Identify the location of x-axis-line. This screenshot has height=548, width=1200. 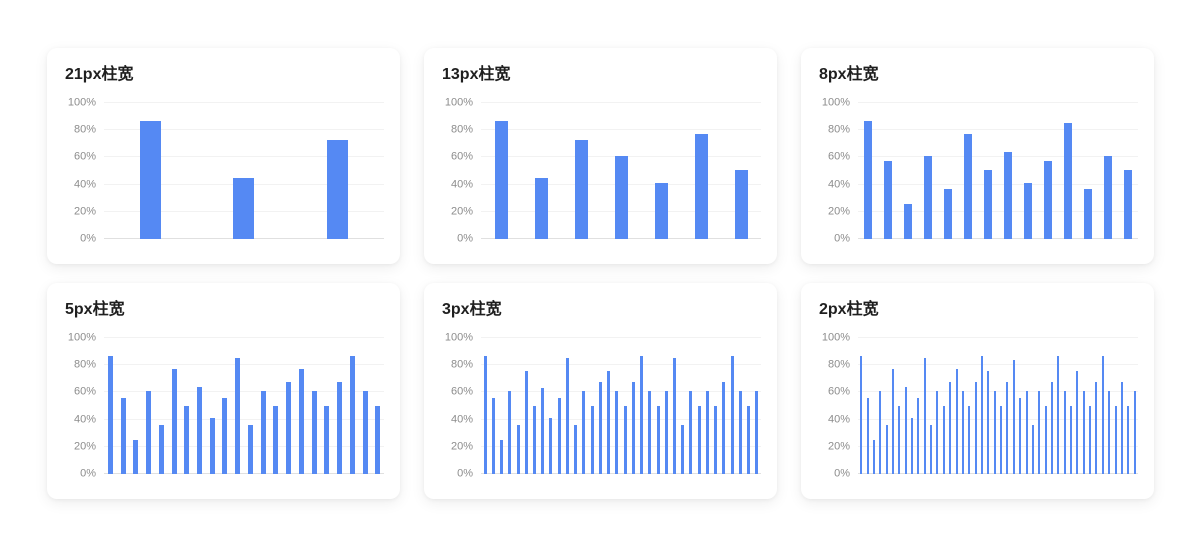
(998, 238).